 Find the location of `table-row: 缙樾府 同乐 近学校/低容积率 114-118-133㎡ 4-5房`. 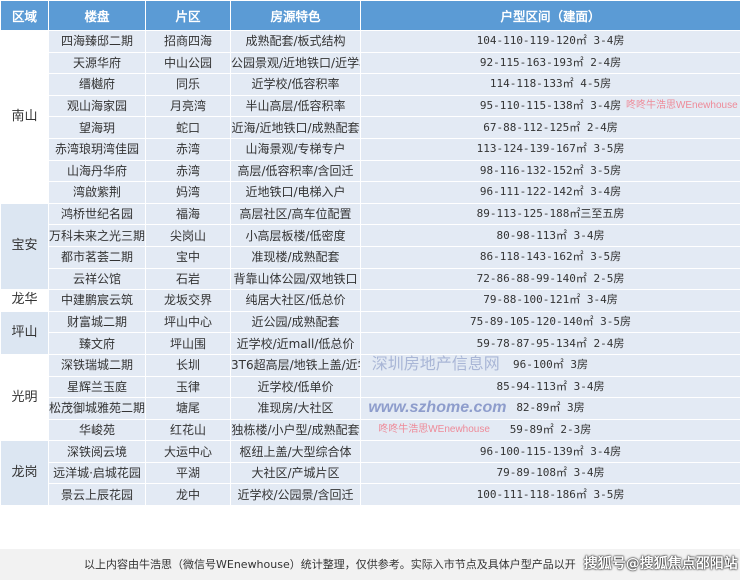

table-row: 缙樾府 同乐 近学校/低容积率 114-118-133㎡ 4-5房 is located at coordinates (370, 84).